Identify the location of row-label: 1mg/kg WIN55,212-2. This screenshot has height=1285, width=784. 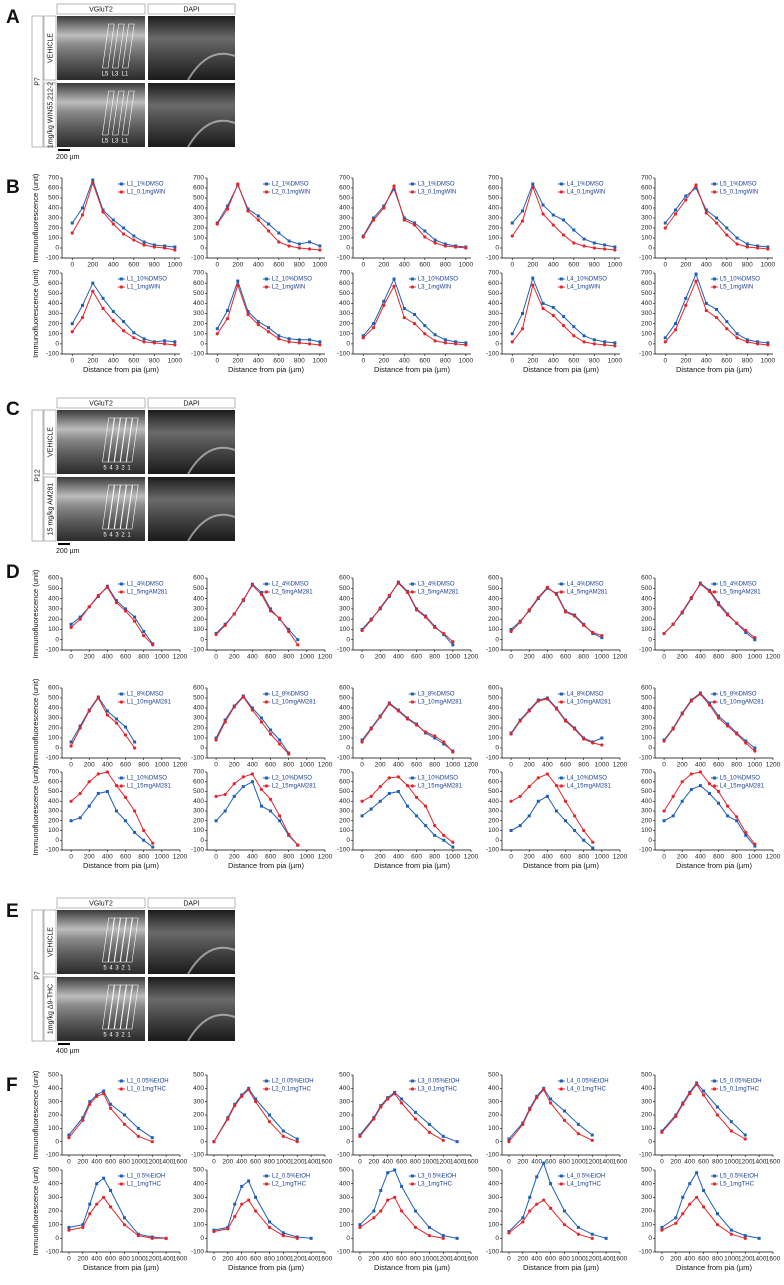
(50, 115).